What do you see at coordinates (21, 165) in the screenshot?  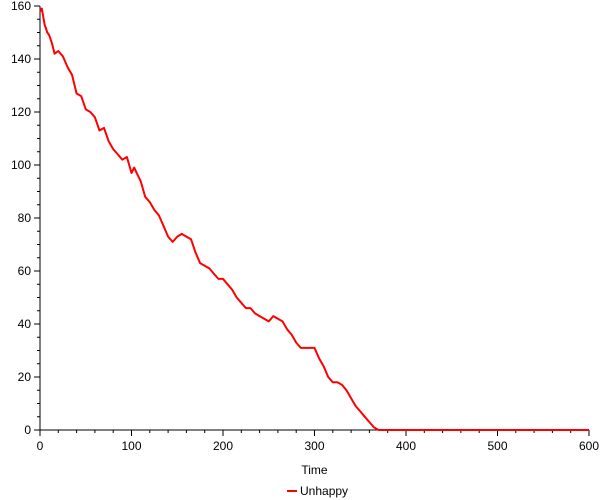 I see `y-tick-label: 100` at bounding box center [21, 165].